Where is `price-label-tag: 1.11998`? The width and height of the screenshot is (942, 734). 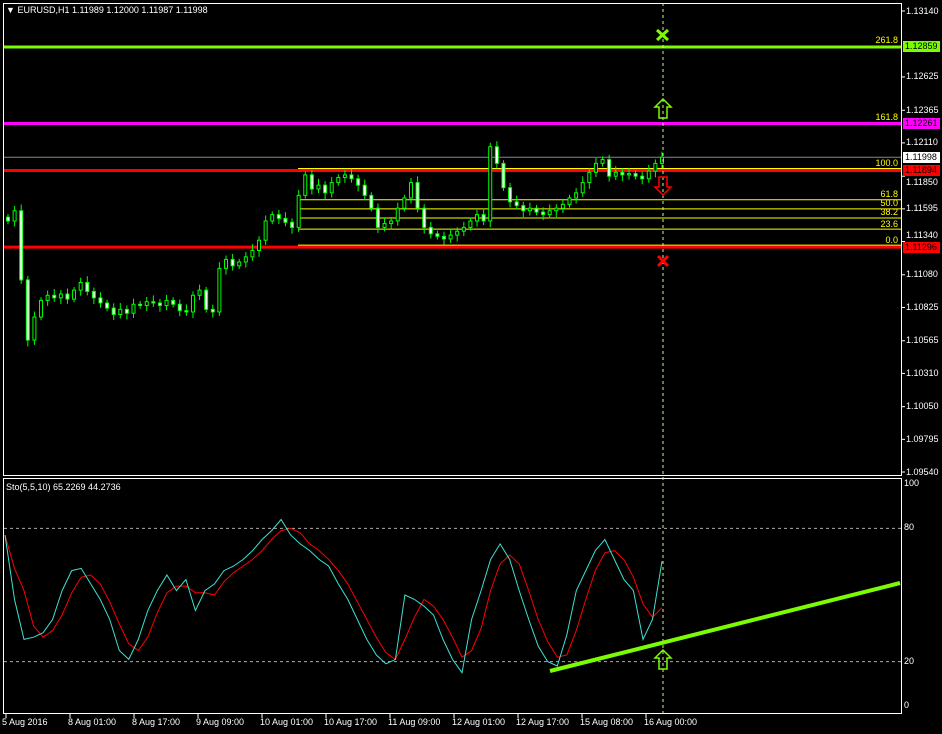
price-label-tag: 1.11998 is located at coordinates (921, 157).